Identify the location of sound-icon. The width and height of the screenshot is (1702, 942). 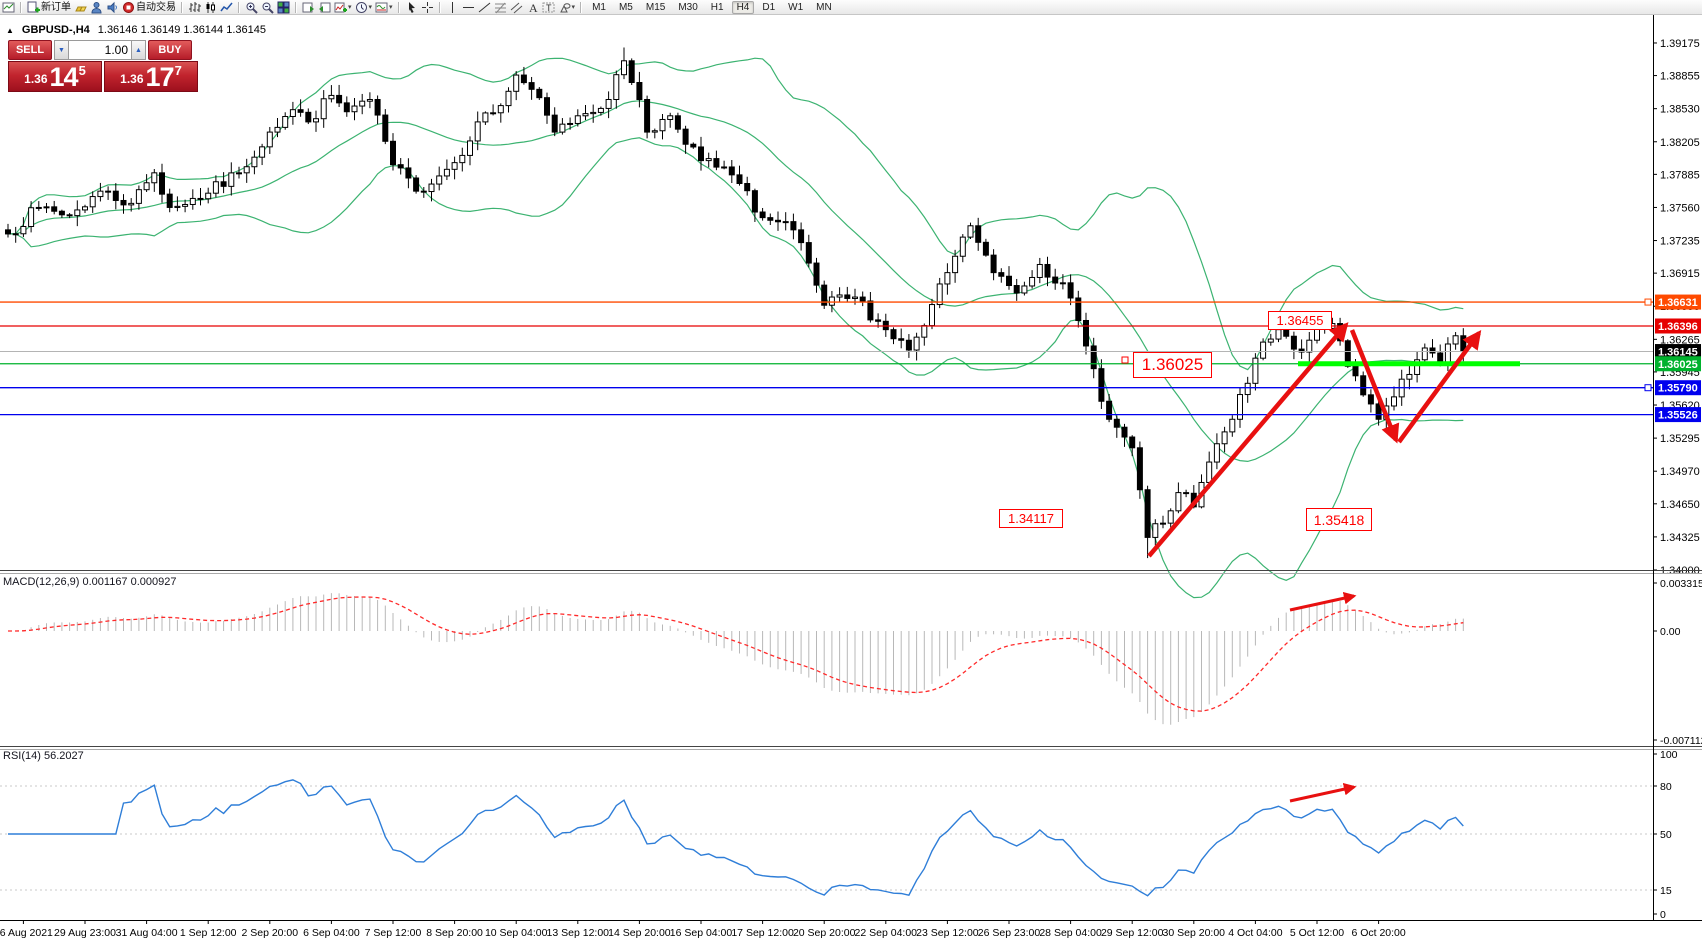
(112, 7).